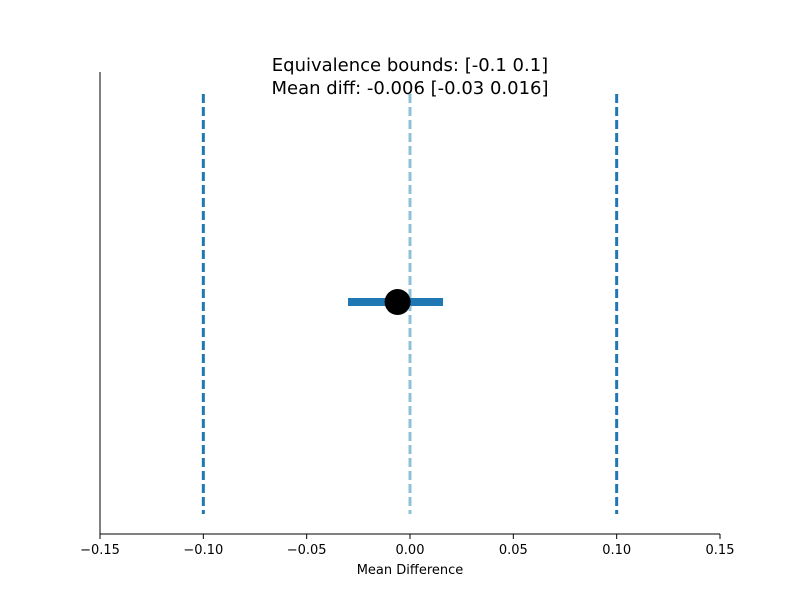 This screenshot has height=600, width=800. I want to click on x-tick-label: 0.05, so click(513, 550).